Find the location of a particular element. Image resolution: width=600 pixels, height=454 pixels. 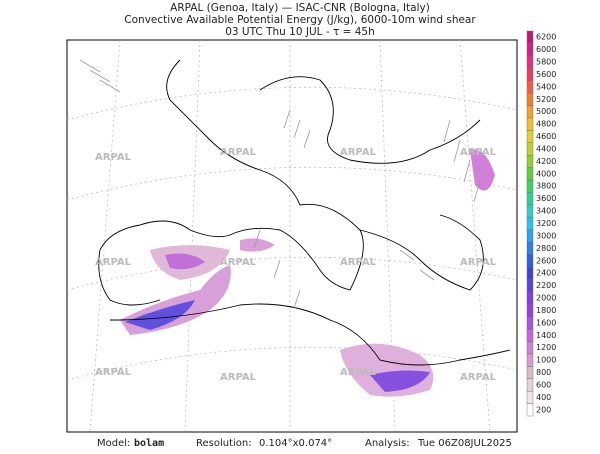

colorbar-label: 2400 is located at coordinates (546, 273).